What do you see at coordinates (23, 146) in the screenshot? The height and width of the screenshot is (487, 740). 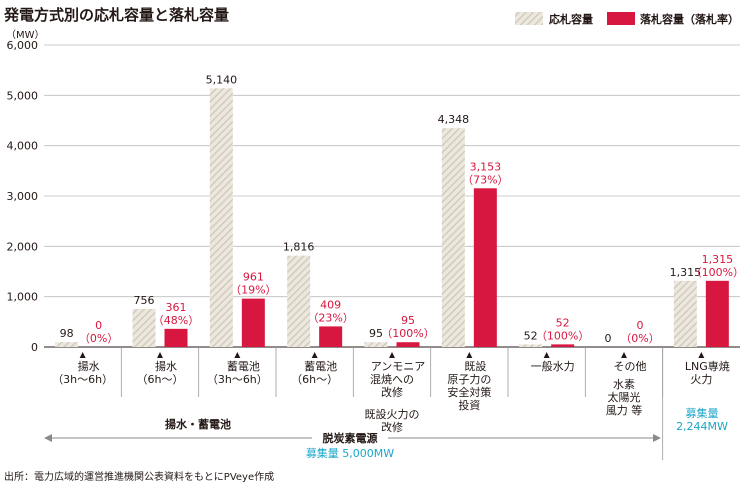 I see `y-tick-label: 4,000` at bounding box center [23, 146].